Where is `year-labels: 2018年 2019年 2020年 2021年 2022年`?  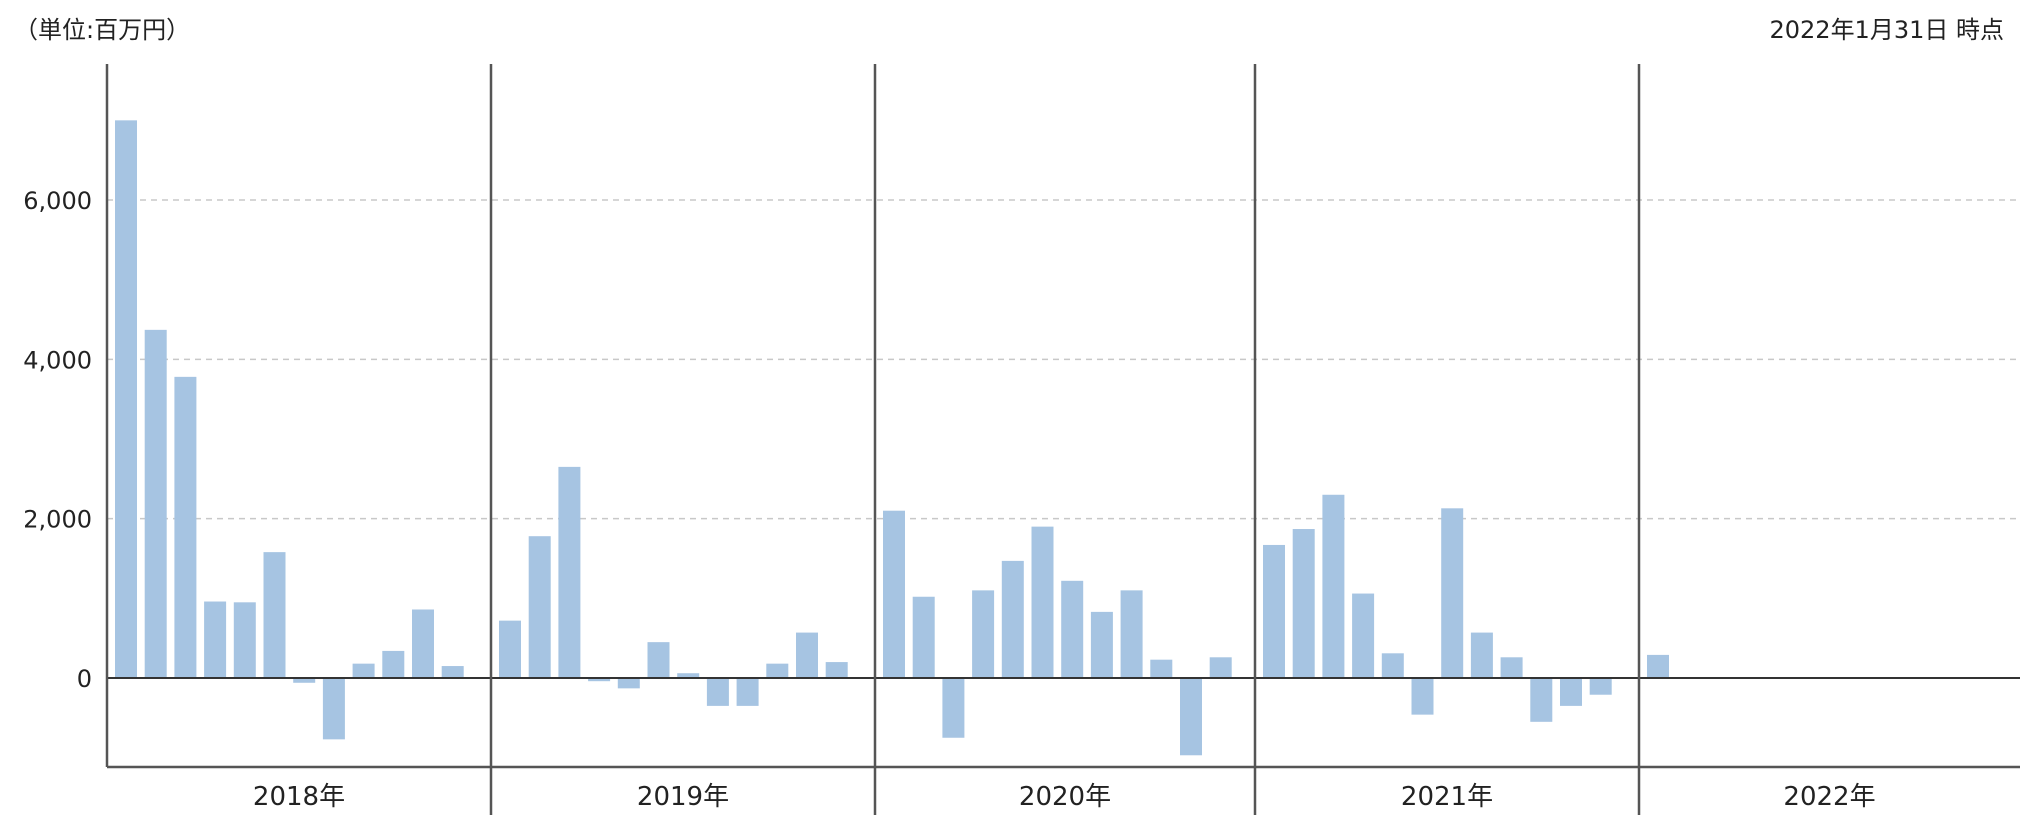 year-labels: 2018年 2019年 2020年 2021年 2022年 is located at coordinates (1064, 797).